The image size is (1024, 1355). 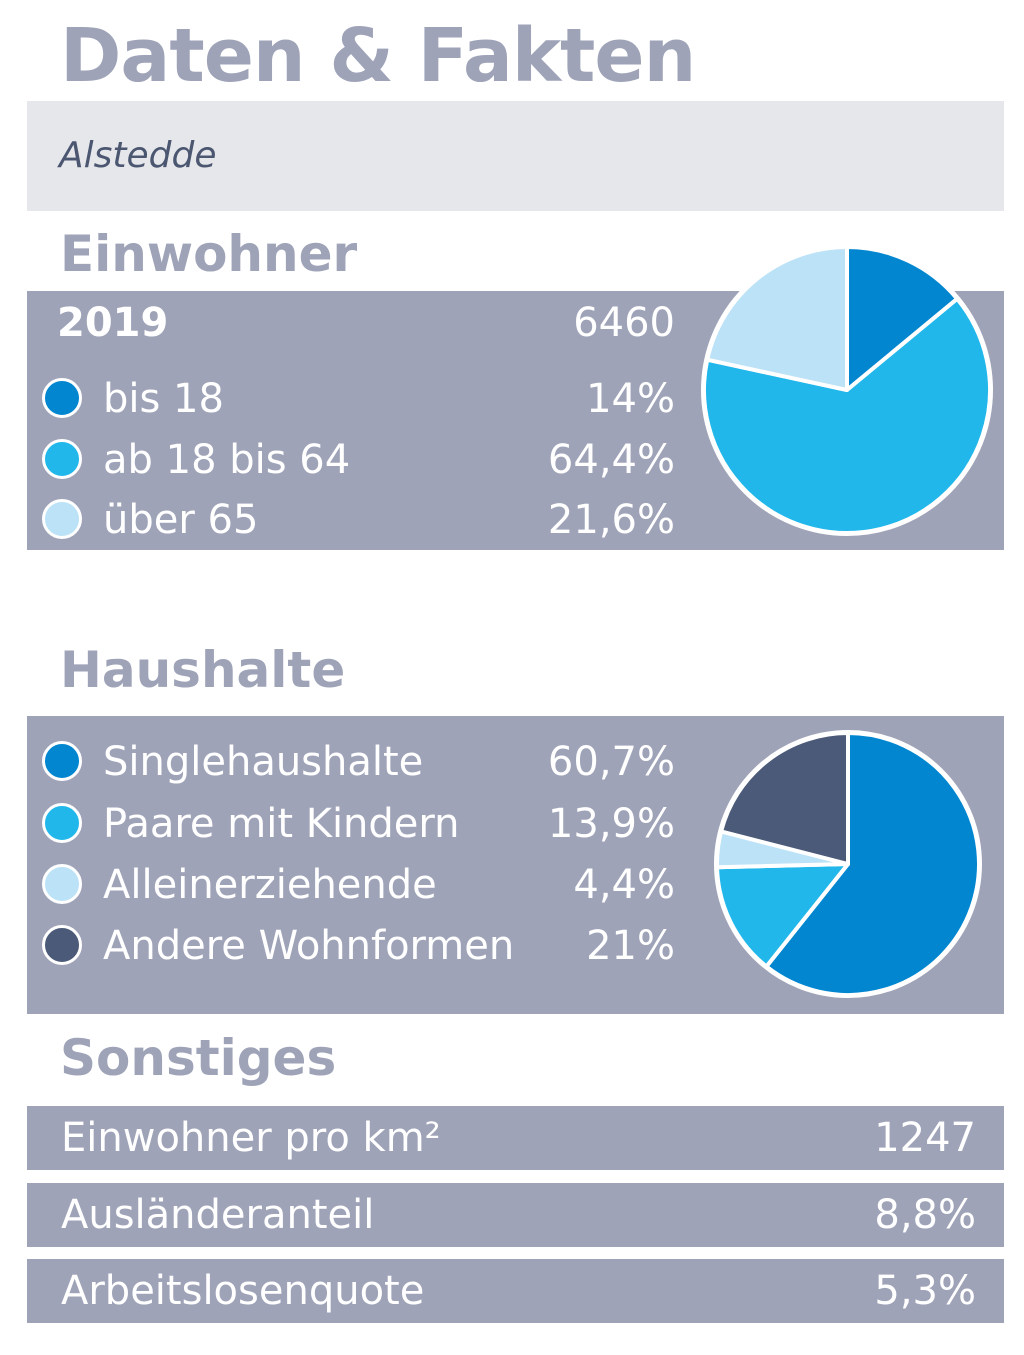 I want to click on legend-label: ab 18 bis 64, so click(x=227, y=460).